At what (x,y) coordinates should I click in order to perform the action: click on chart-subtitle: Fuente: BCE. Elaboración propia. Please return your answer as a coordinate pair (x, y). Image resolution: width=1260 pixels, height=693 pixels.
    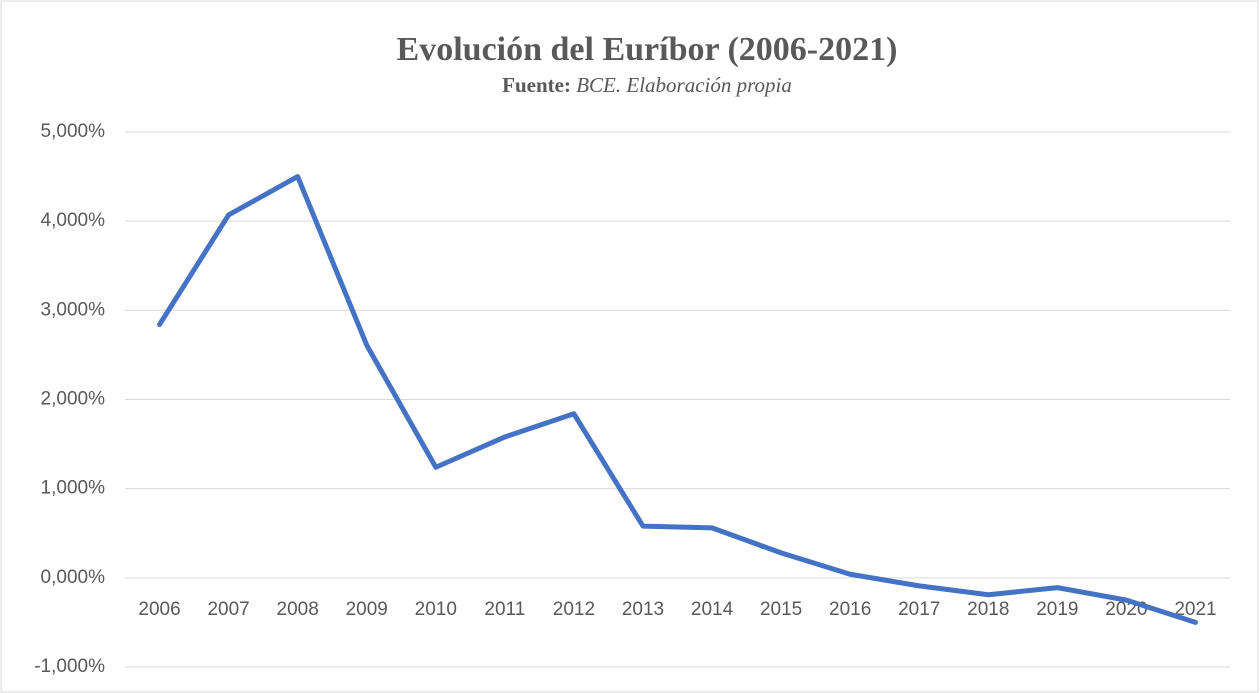
    Looking at the image, I should click on (647, 85).